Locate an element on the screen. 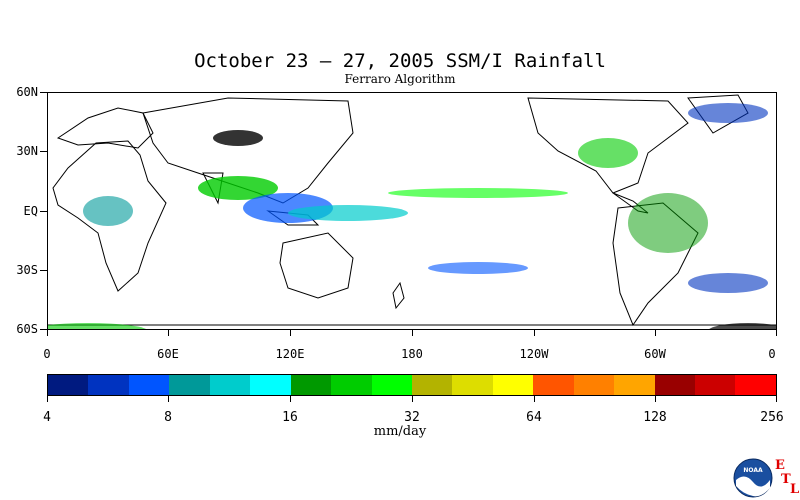 The width and height of the screenshot is (800, 500). lon-label-0: 0 is located at coordinates (47, 354).